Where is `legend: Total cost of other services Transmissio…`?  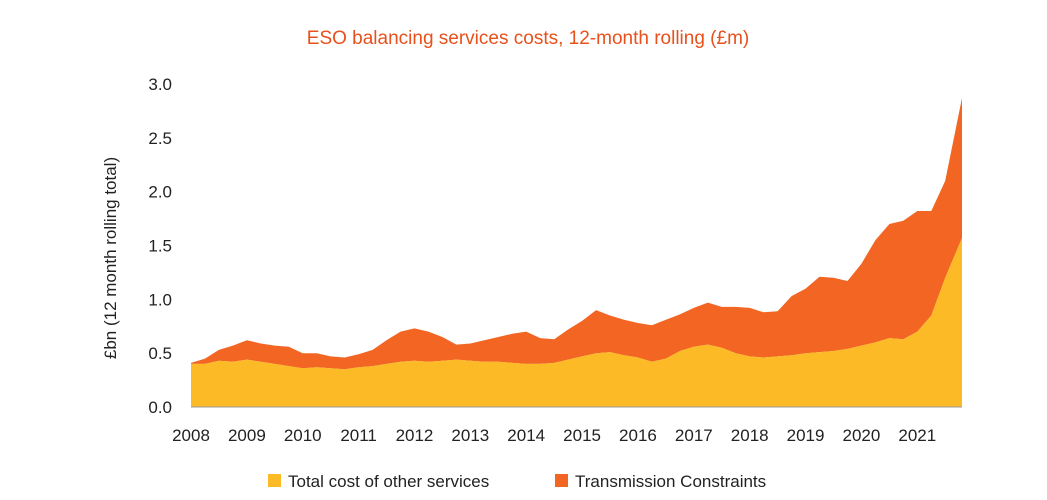 legend: Total cost of other services Transmissio… is located at coordinates (517, 481).